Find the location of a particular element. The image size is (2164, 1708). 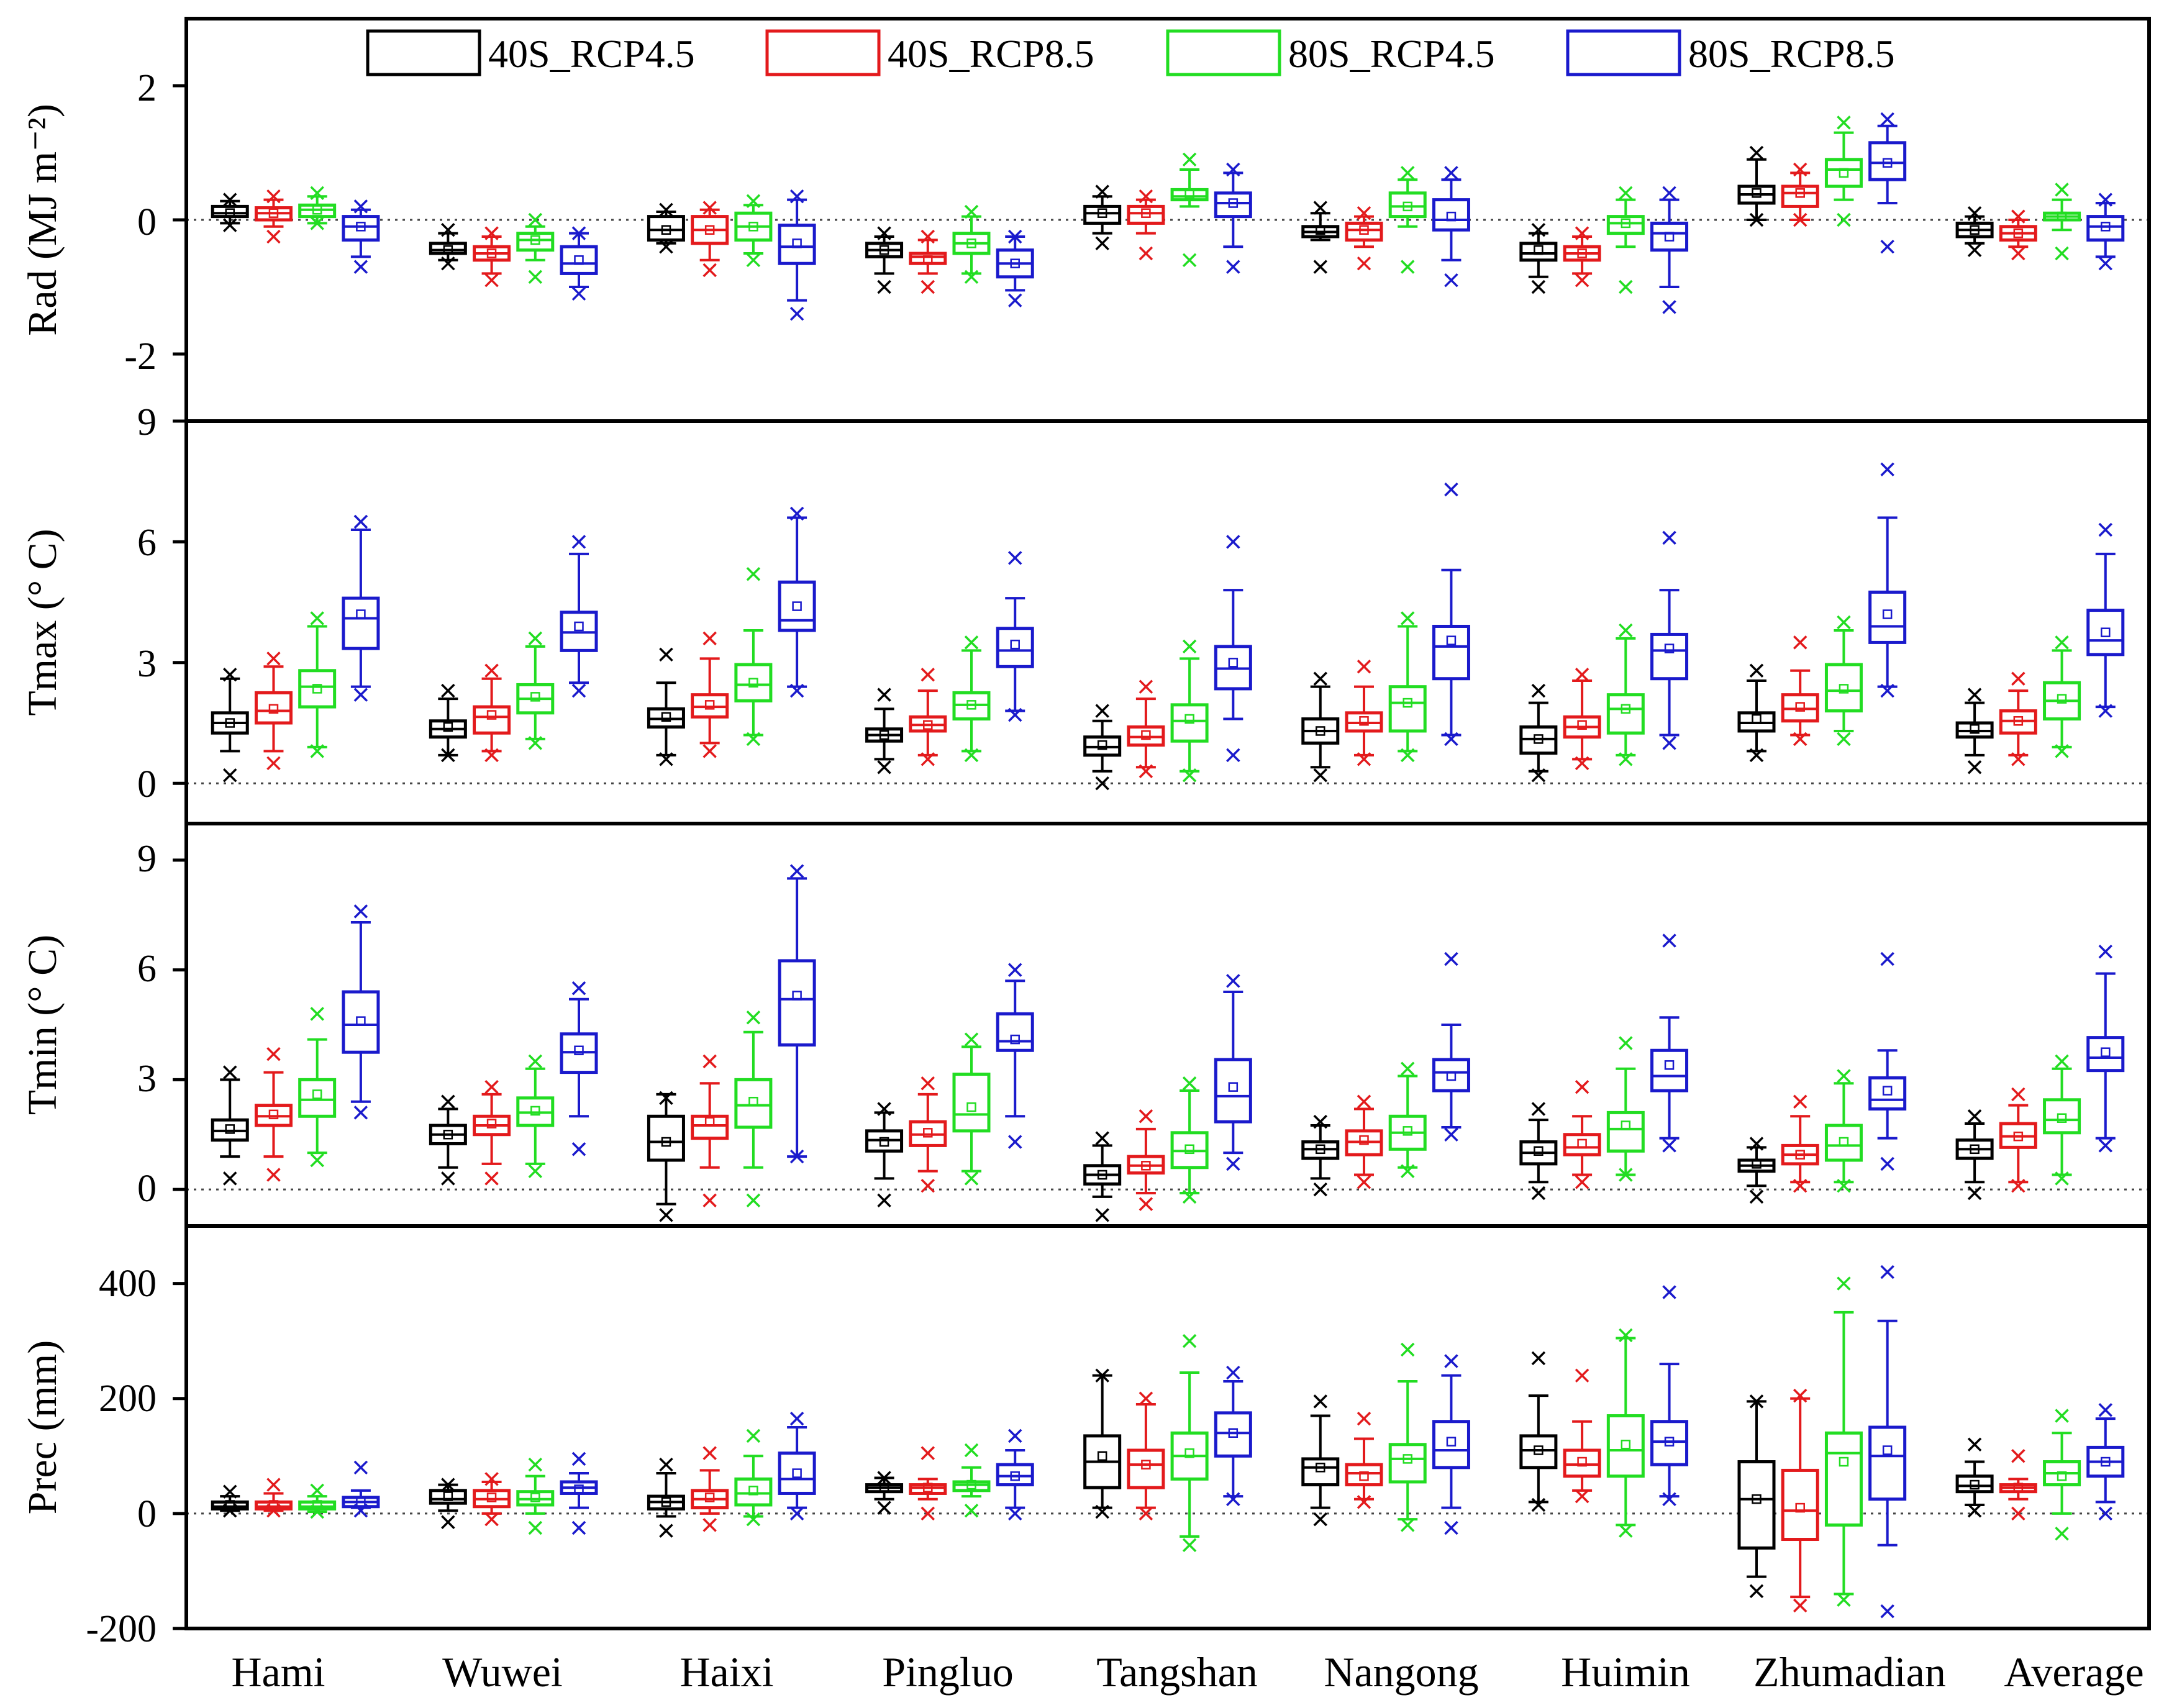

rad-80srcp85-huimin-box is located at coordinates (1669, 250).